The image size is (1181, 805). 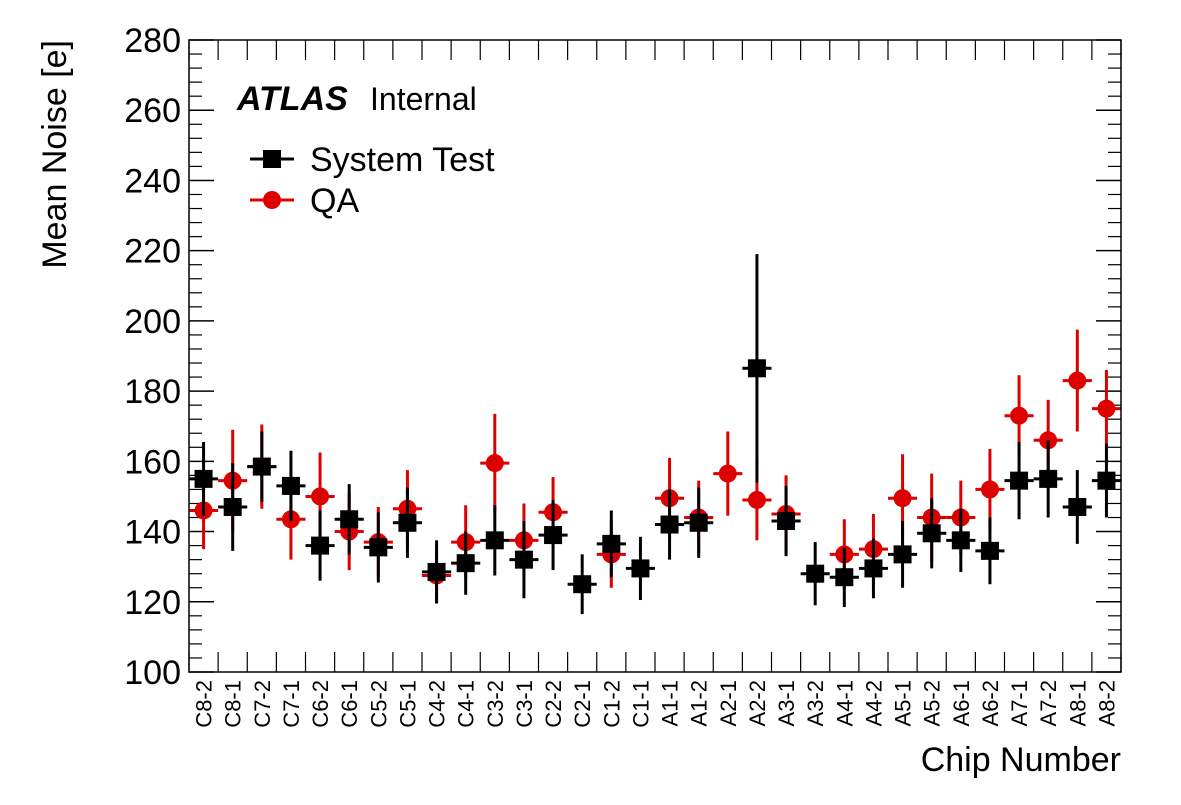 What do you see at coordinates (204, 704) in the screenshot?
I see `x-tick-label: C8-2` at bounding box center [204, 704].